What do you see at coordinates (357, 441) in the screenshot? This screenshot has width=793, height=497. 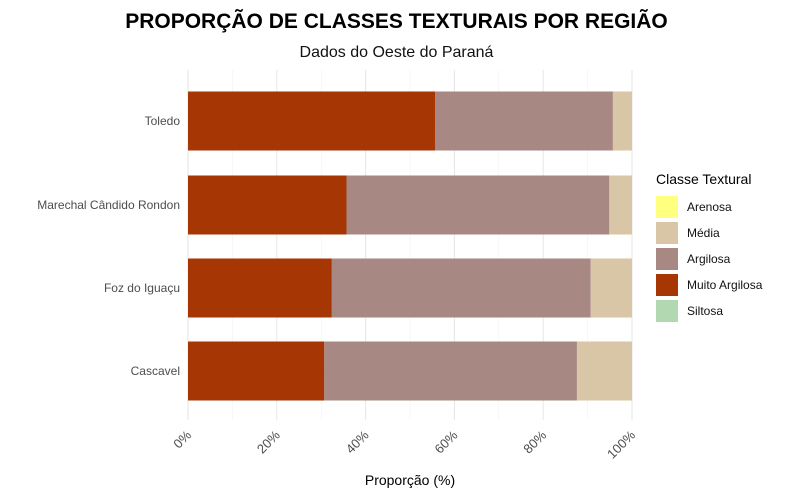 I see `x-tick-label: 40%` at bounding box center [357, 441].